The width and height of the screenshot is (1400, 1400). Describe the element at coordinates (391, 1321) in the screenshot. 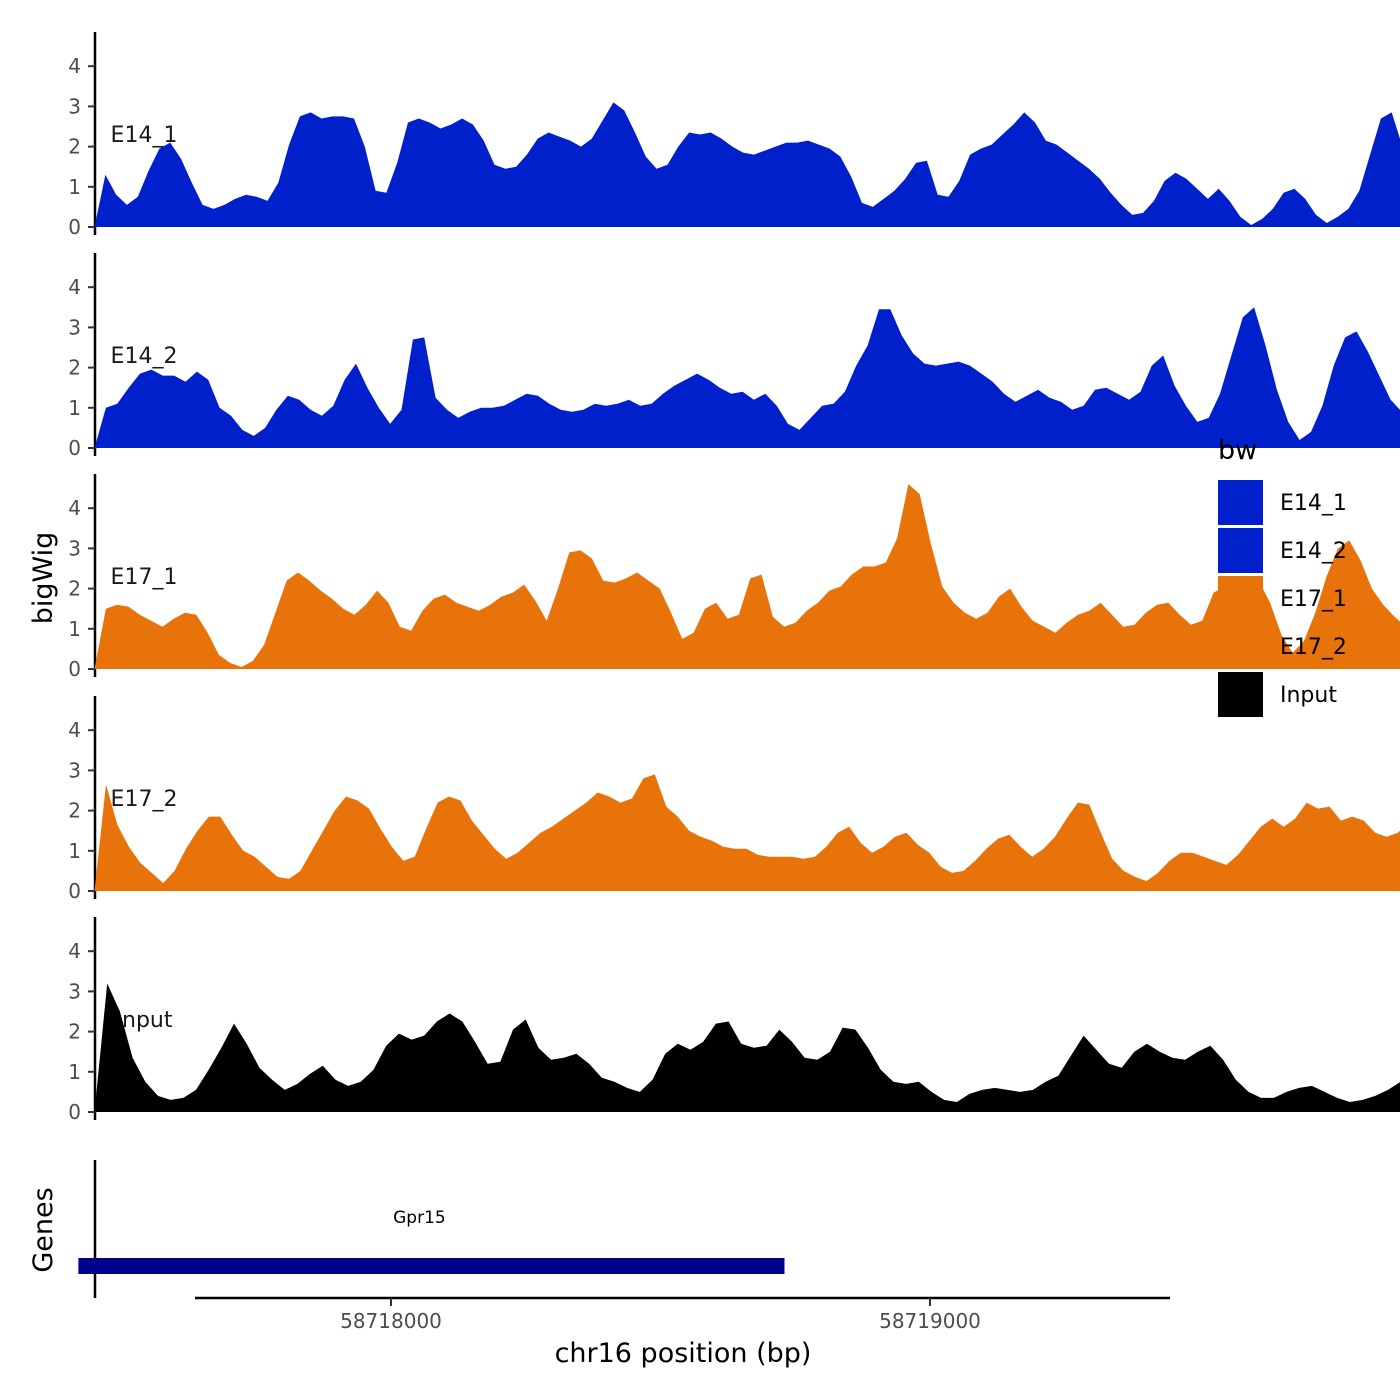

I see `x-tick-label: 58718000` at that location.